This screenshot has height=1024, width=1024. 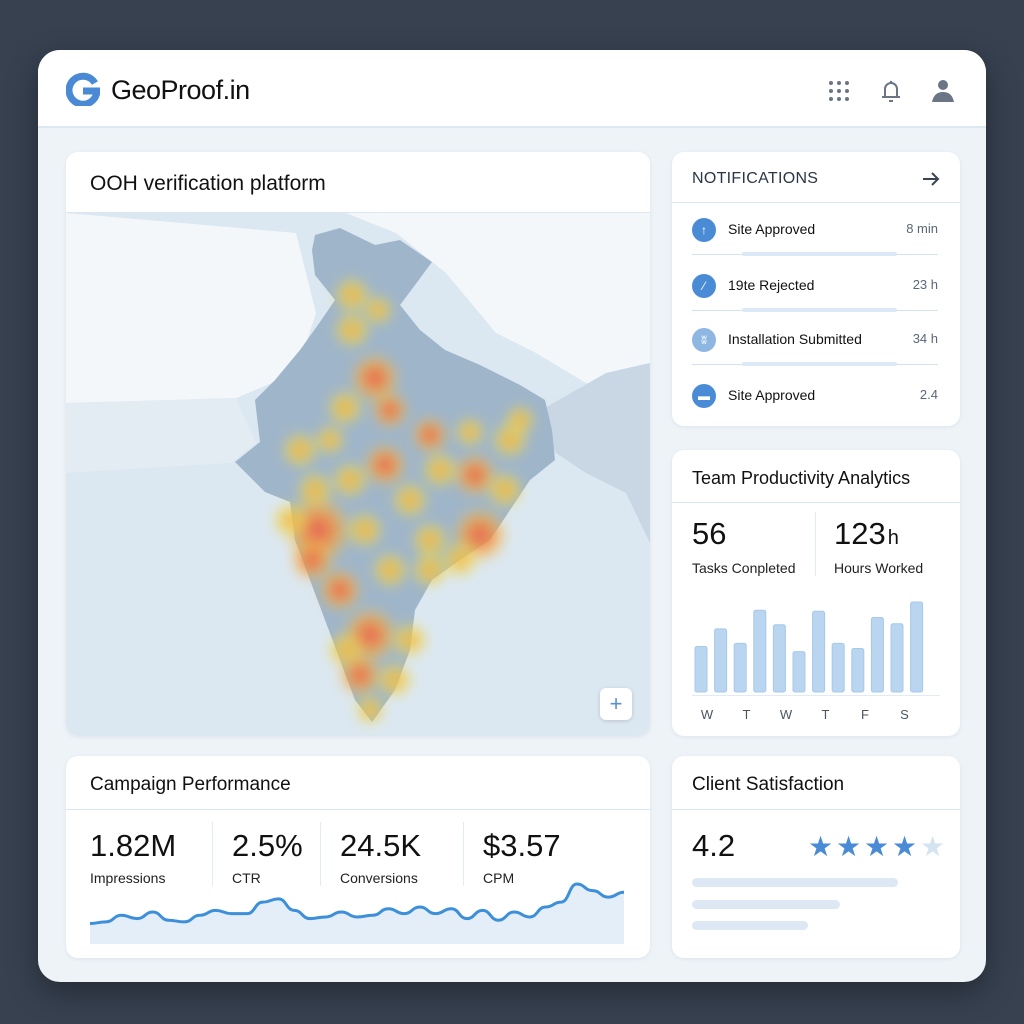 I want to click on metric-label: CPM, so click(x=499, y=878).